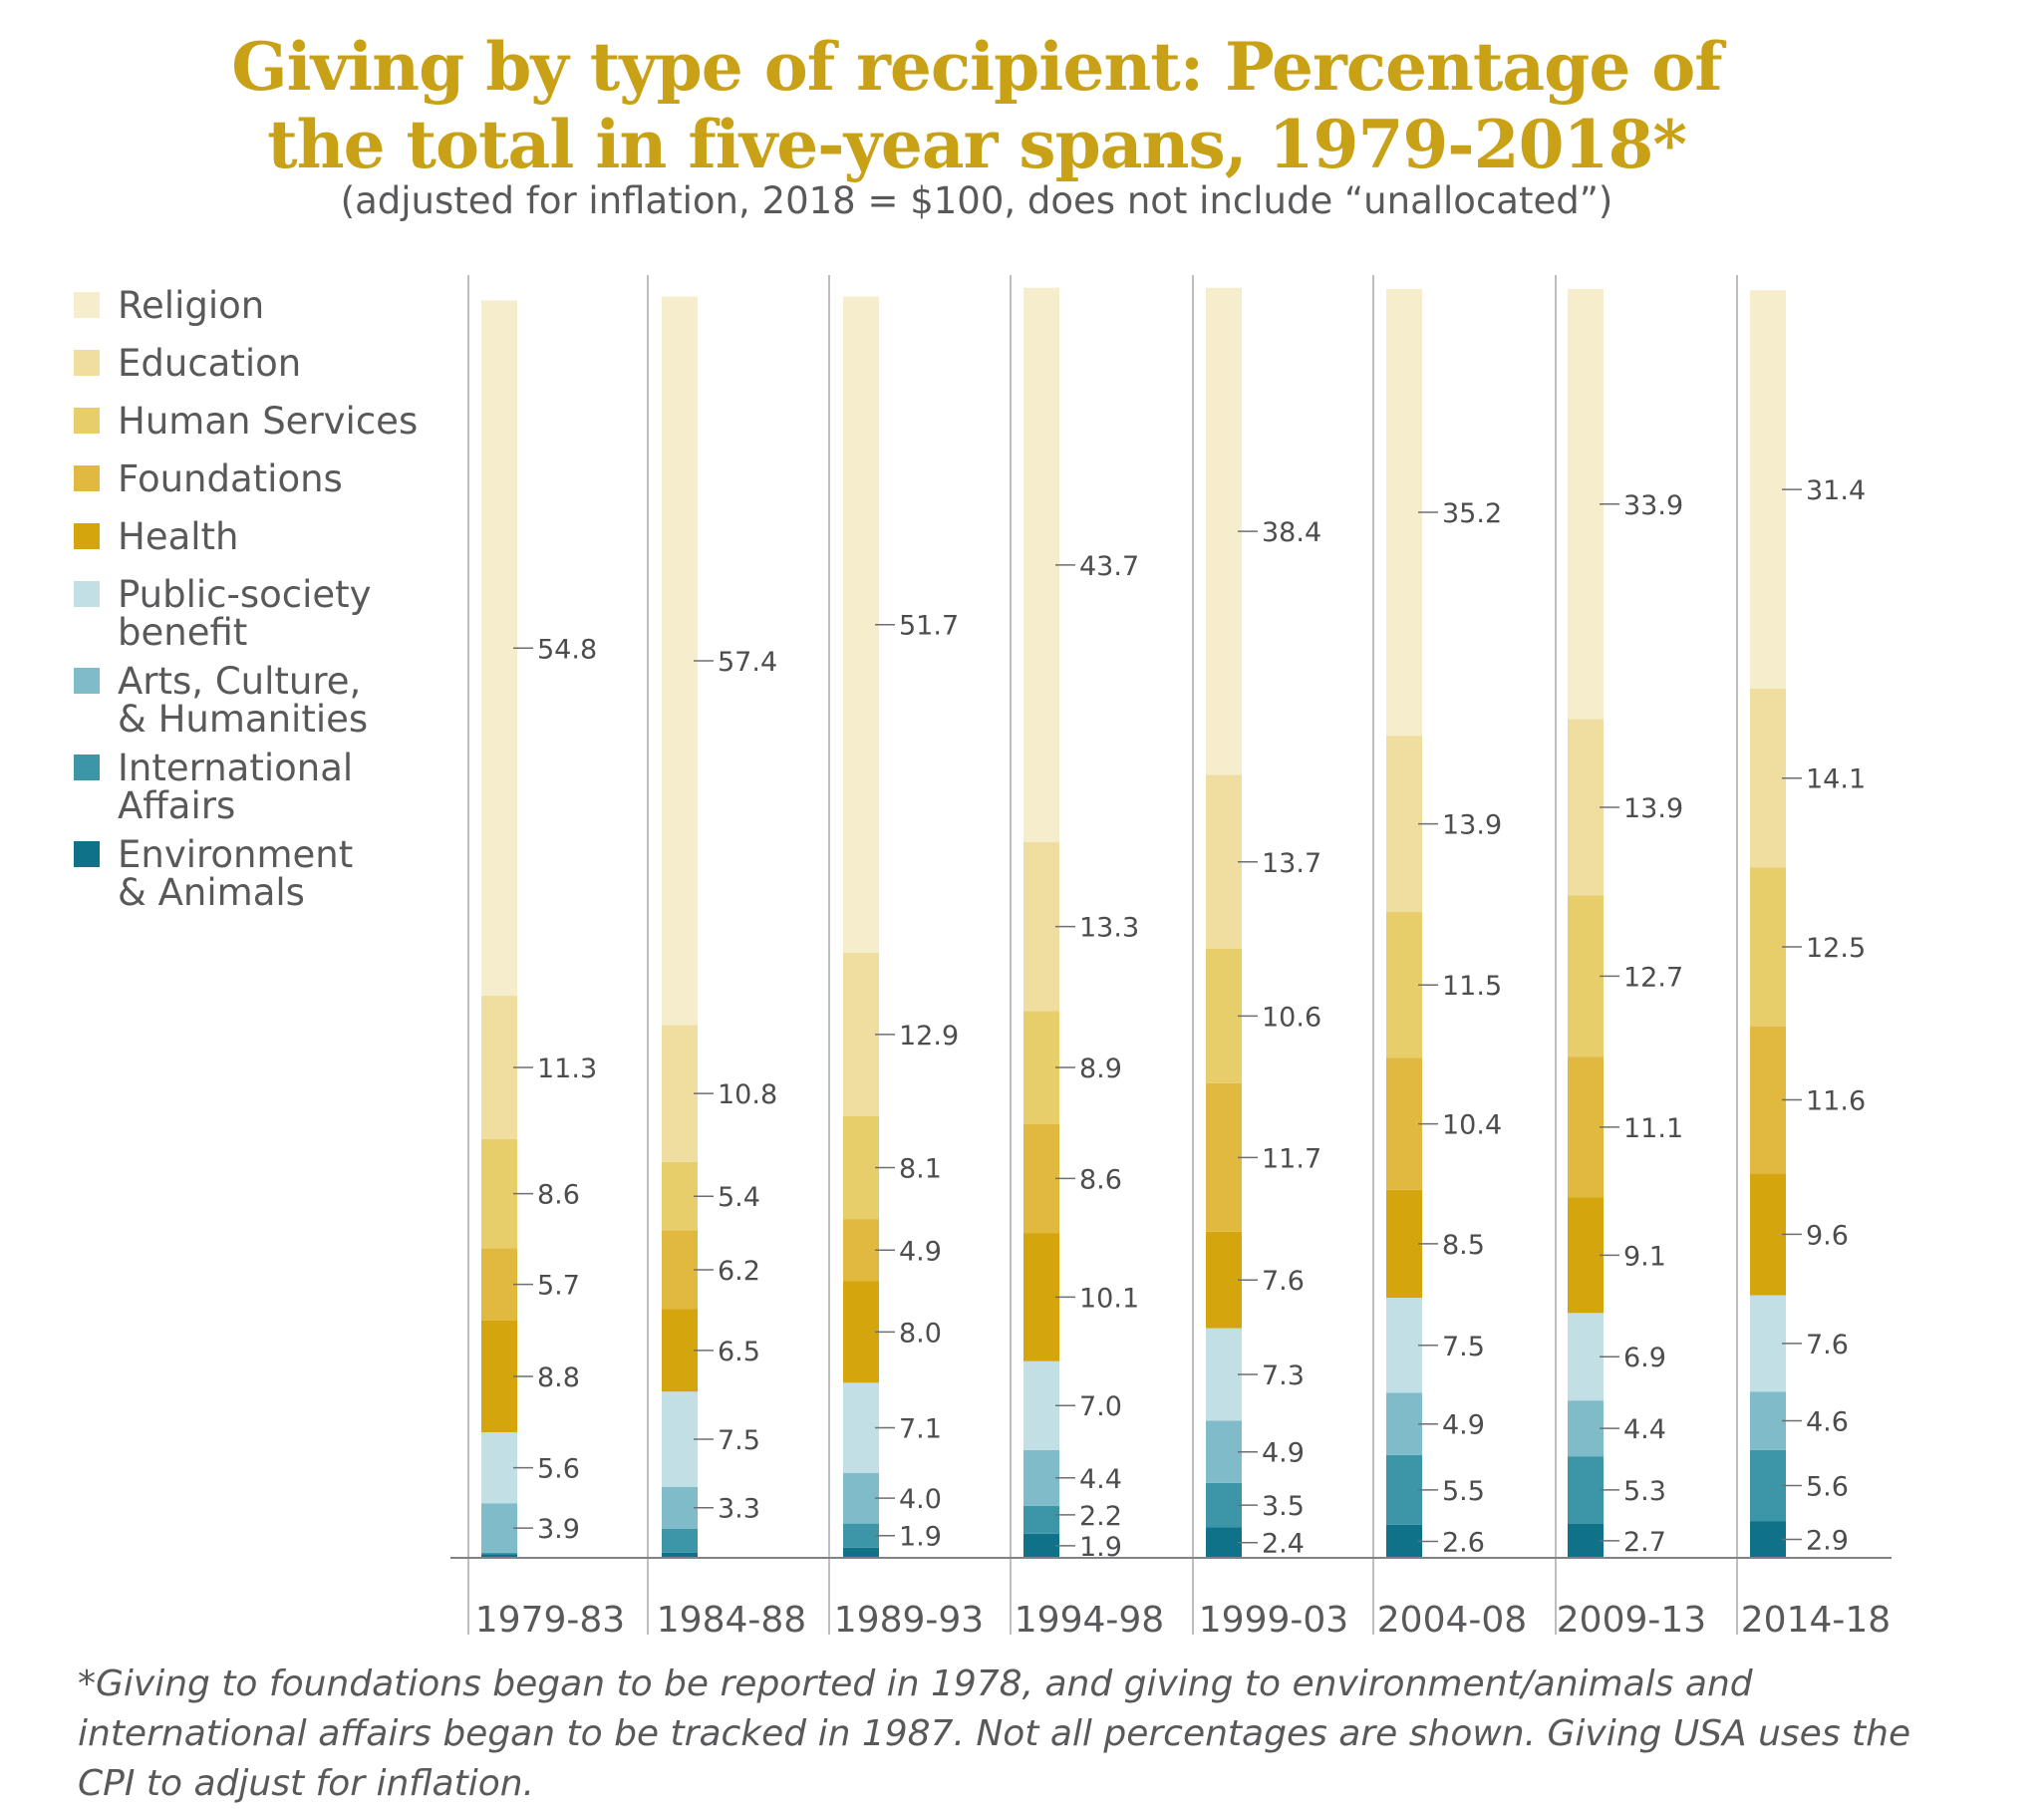 This screenshot has height=1809, width=2044. Describe the element at coordinates (1283, 1375) in the screenshot. I see `data-label: 7.3` at that location.